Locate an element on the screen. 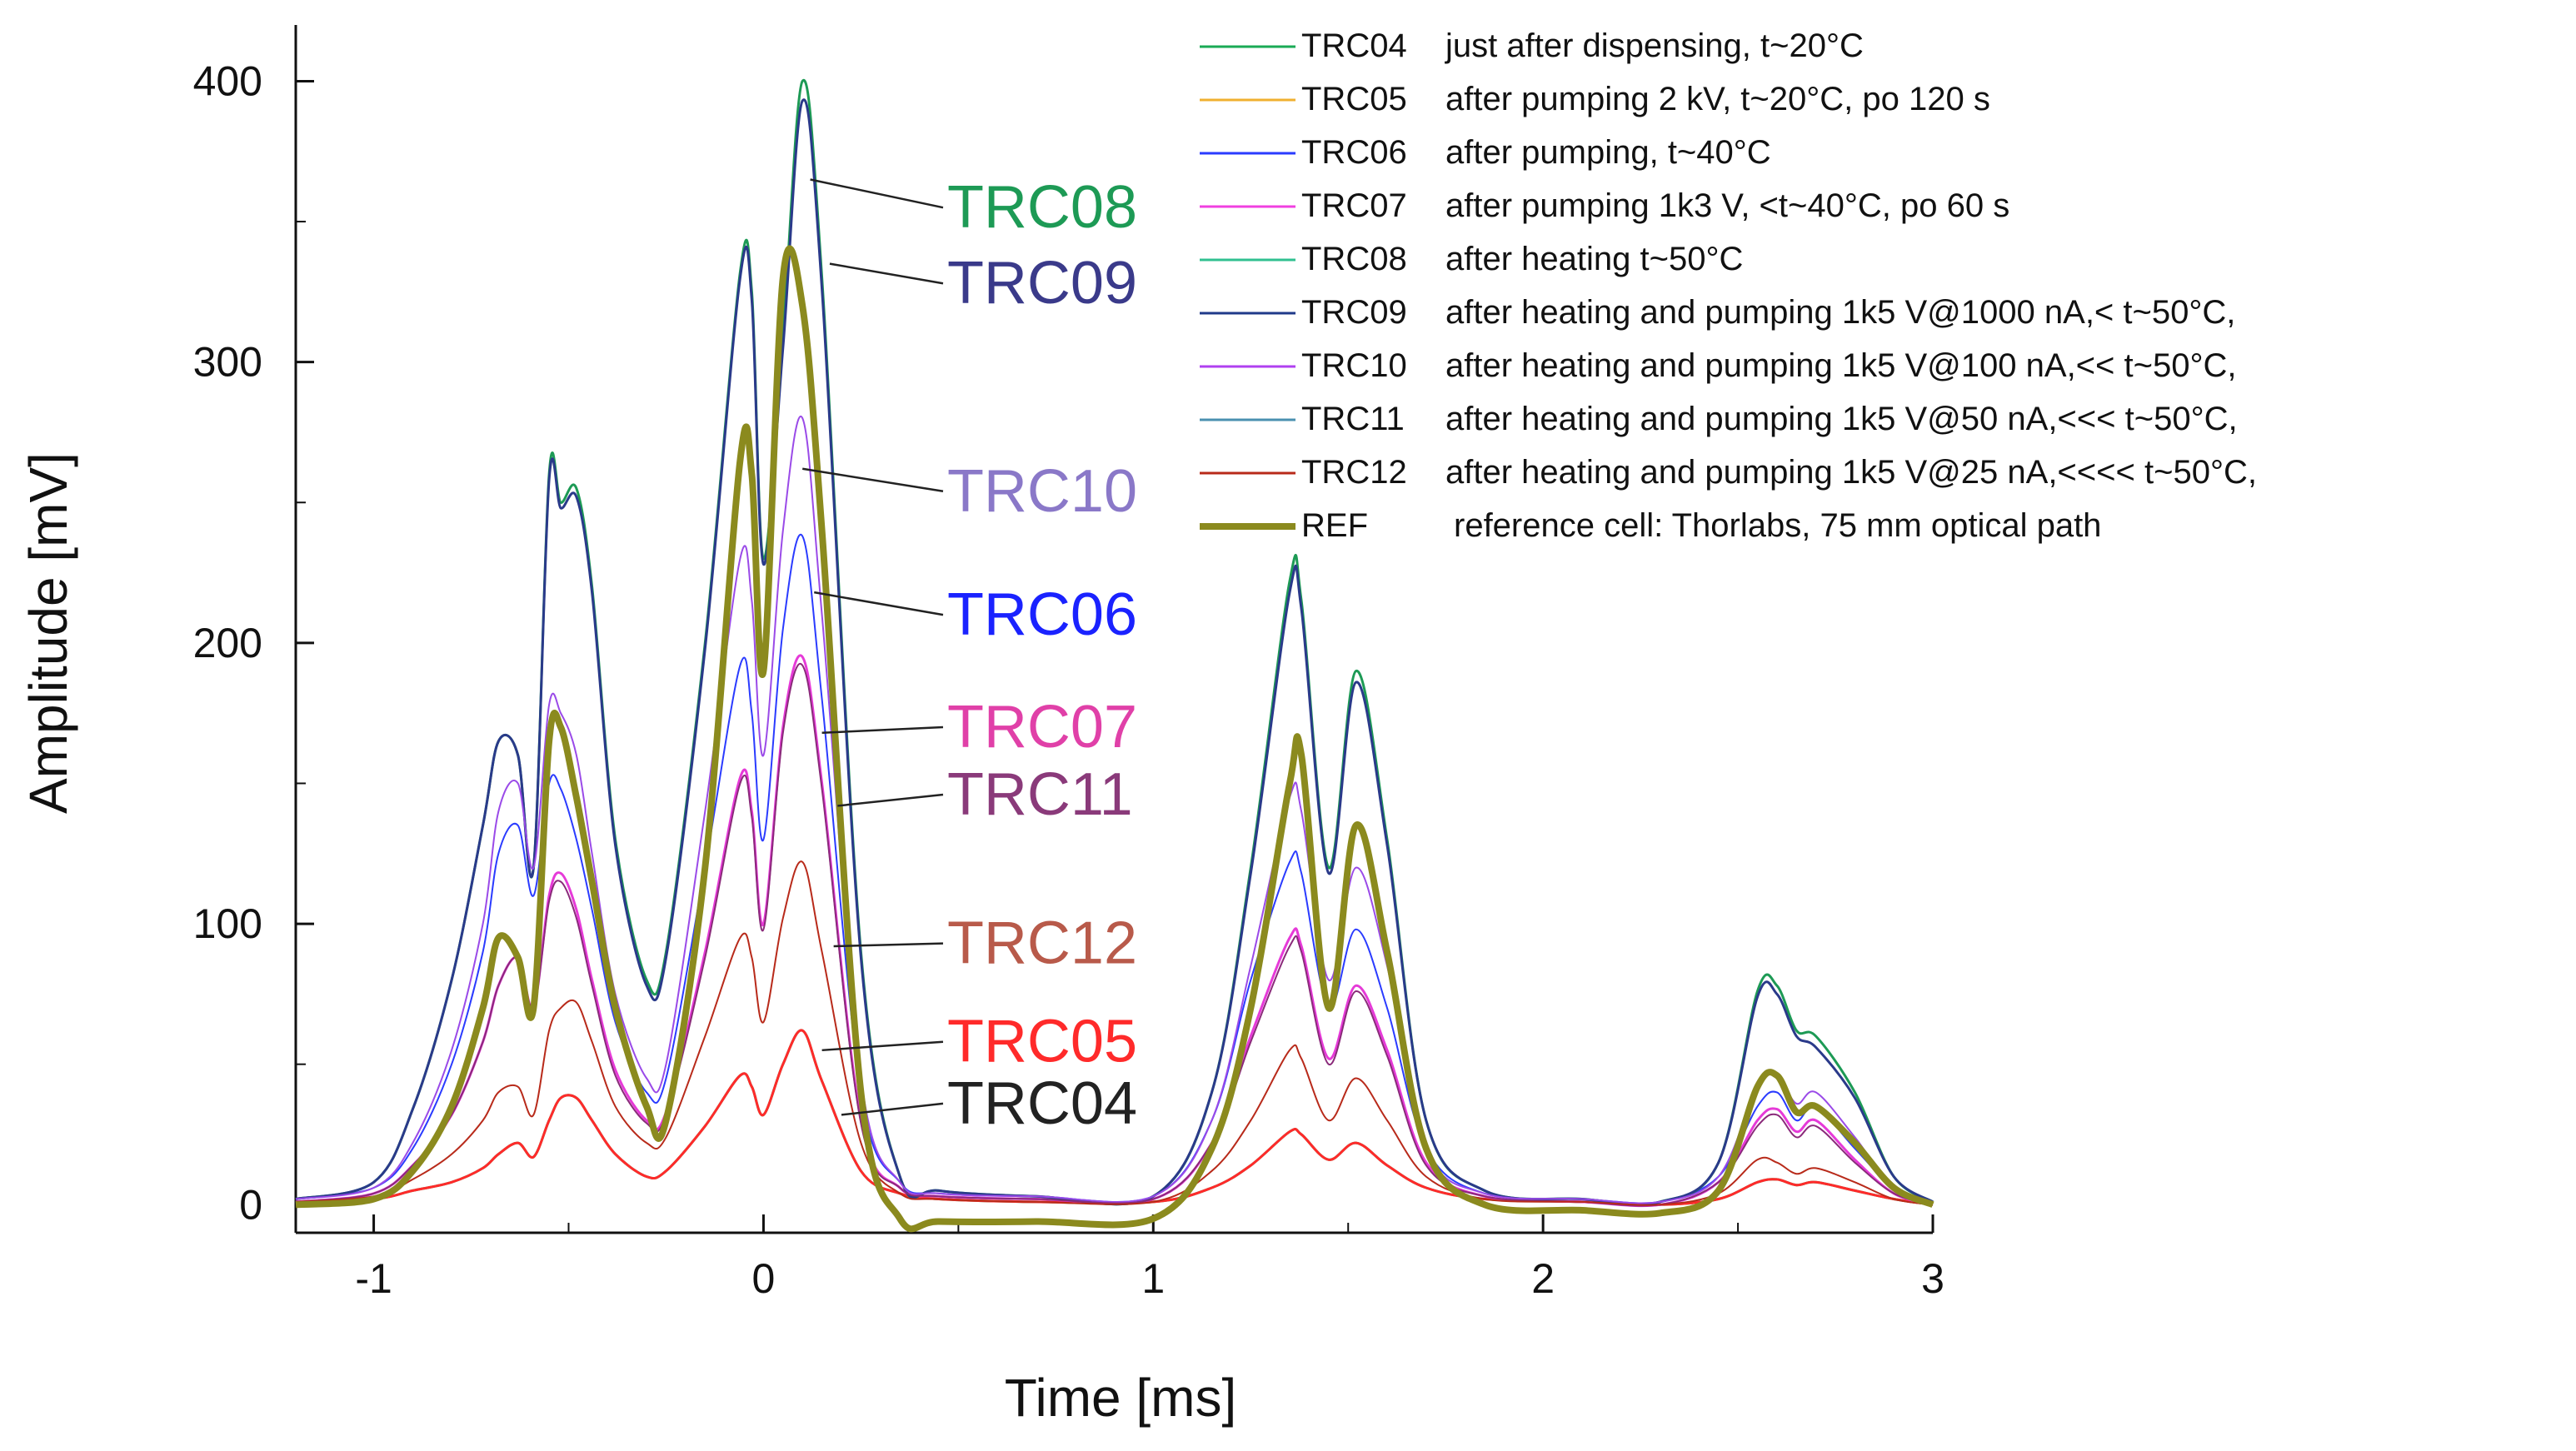 The image size is (2576, 1451). callout-leader-trc12 is located at coordinates (888, 945).